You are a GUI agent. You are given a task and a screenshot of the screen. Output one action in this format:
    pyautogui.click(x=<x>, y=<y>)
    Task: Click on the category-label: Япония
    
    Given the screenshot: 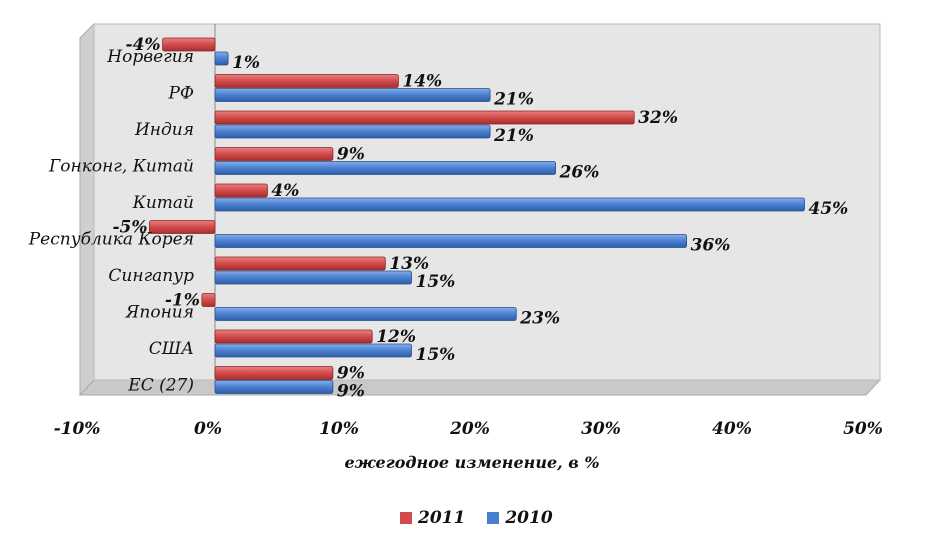 What is the action you would take?
    pyautogui.click(x=159, y=313)
    